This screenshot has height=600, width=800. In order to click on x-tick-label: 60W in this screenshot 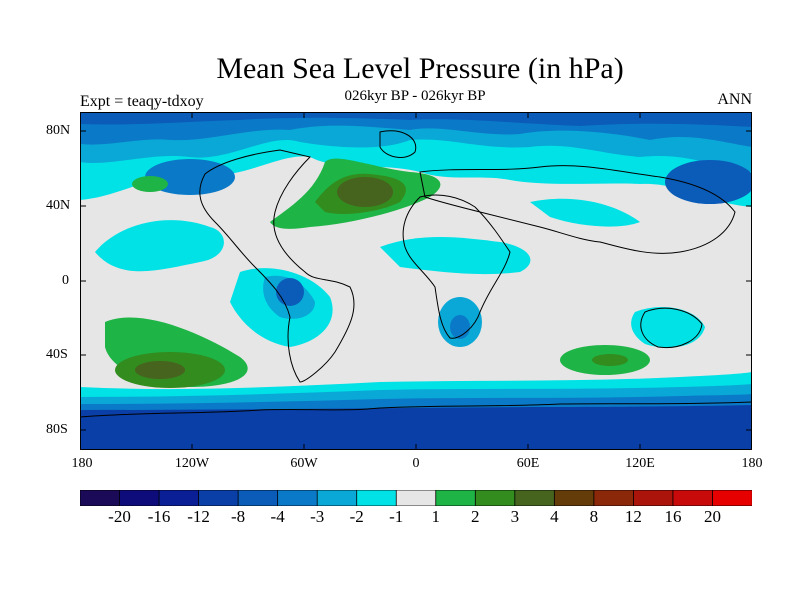, I will do `click(304, 463)`.